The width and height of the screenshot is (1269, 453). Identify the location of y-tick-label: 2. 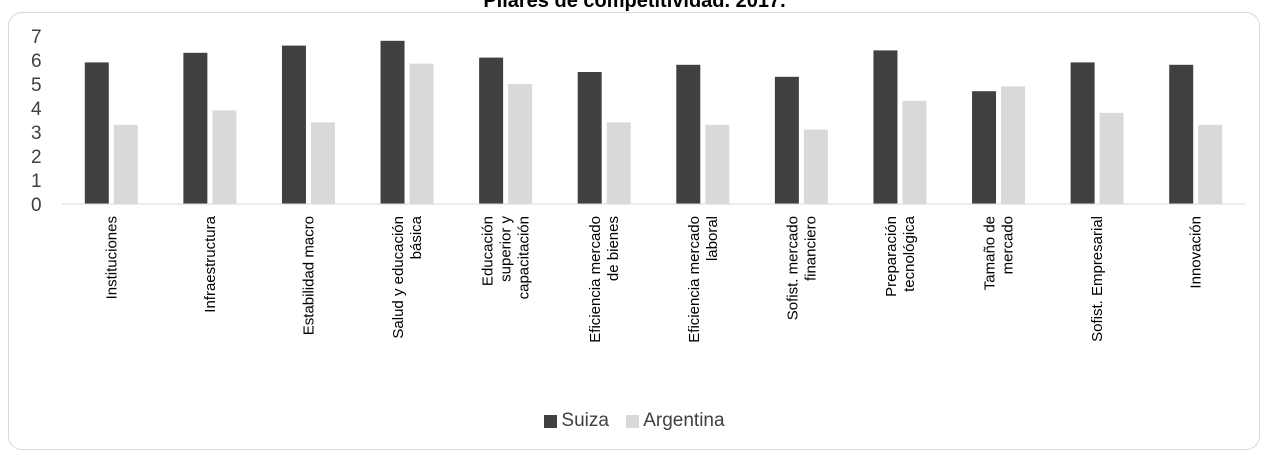
(36, 157).